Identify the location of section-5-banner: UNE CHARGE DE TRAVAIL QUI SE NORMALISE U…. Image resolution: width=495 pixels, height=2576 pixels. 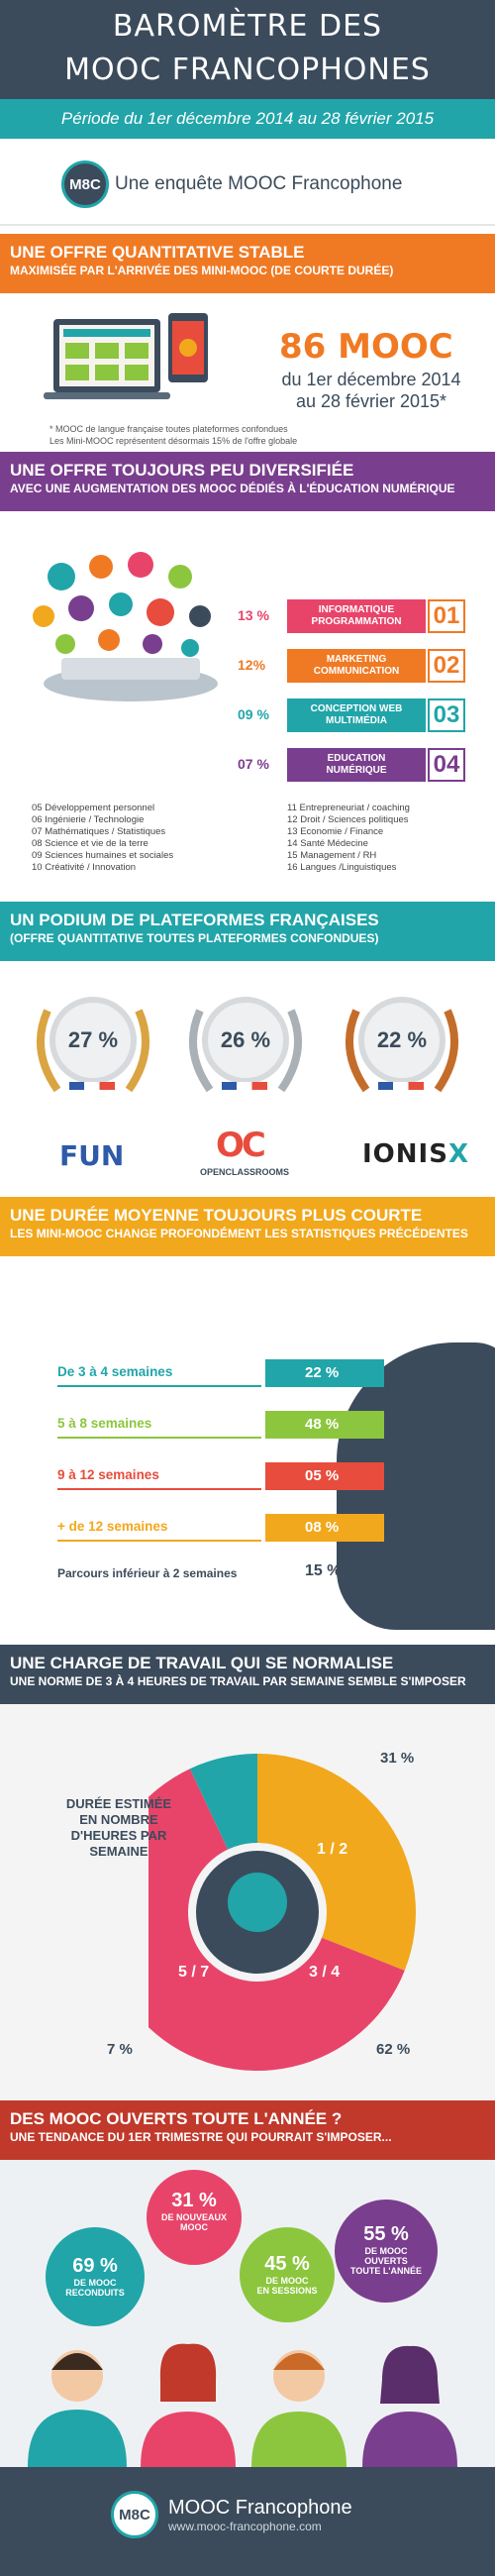
(248, 1674).